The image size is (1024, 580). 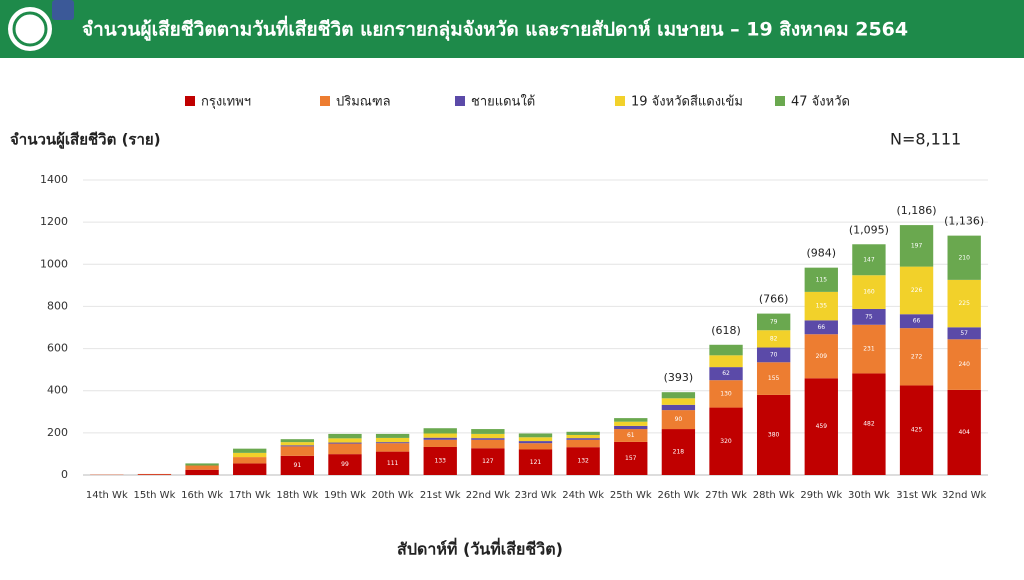 I want to click on y-tick-label: 600, so click(x=57, y=348).